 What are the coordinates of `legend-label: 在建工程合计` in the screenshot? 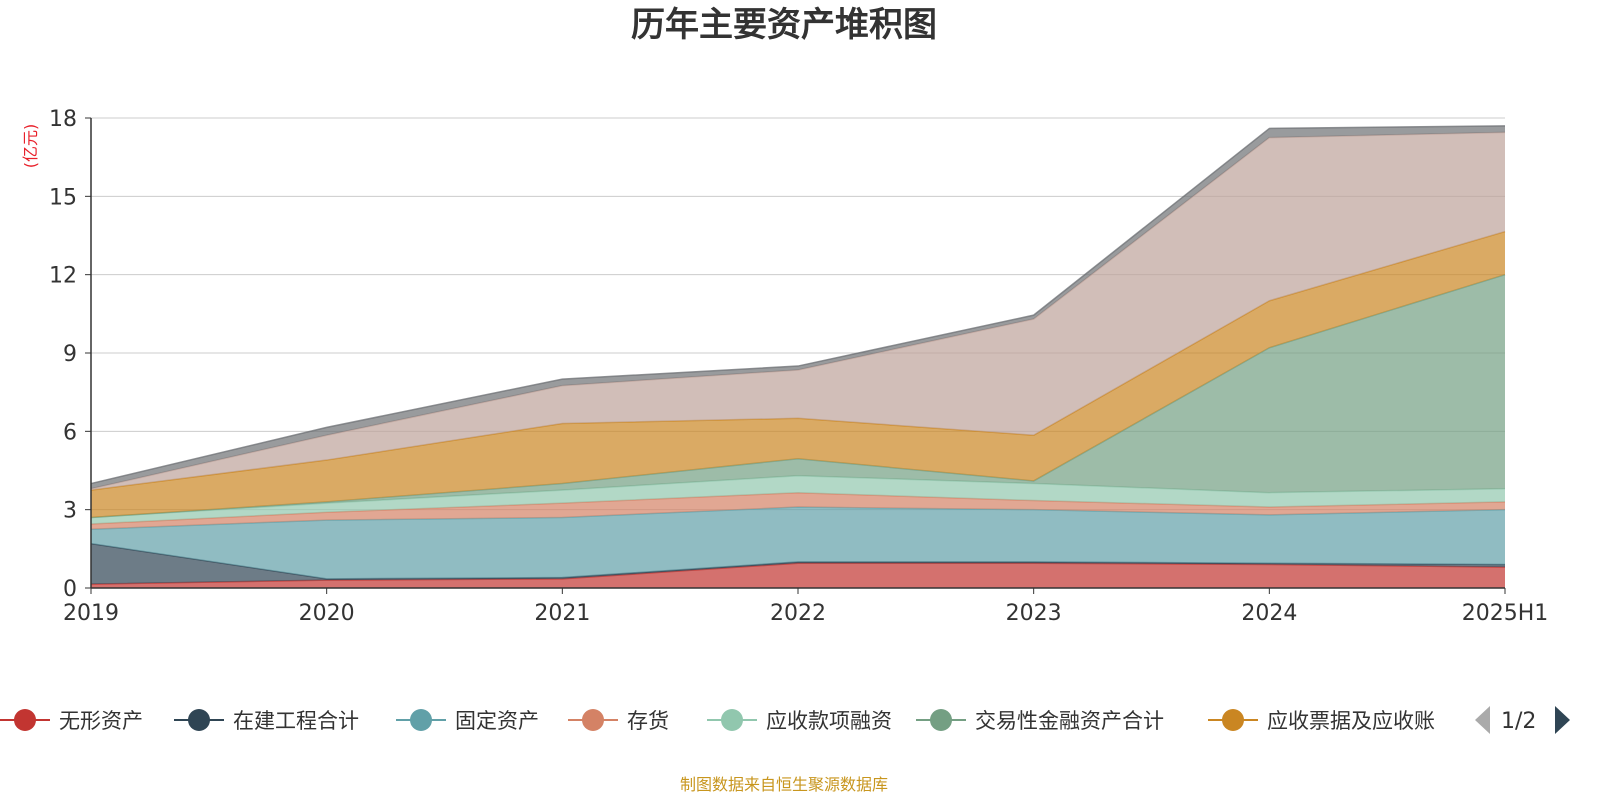 It's located at (296, 721).